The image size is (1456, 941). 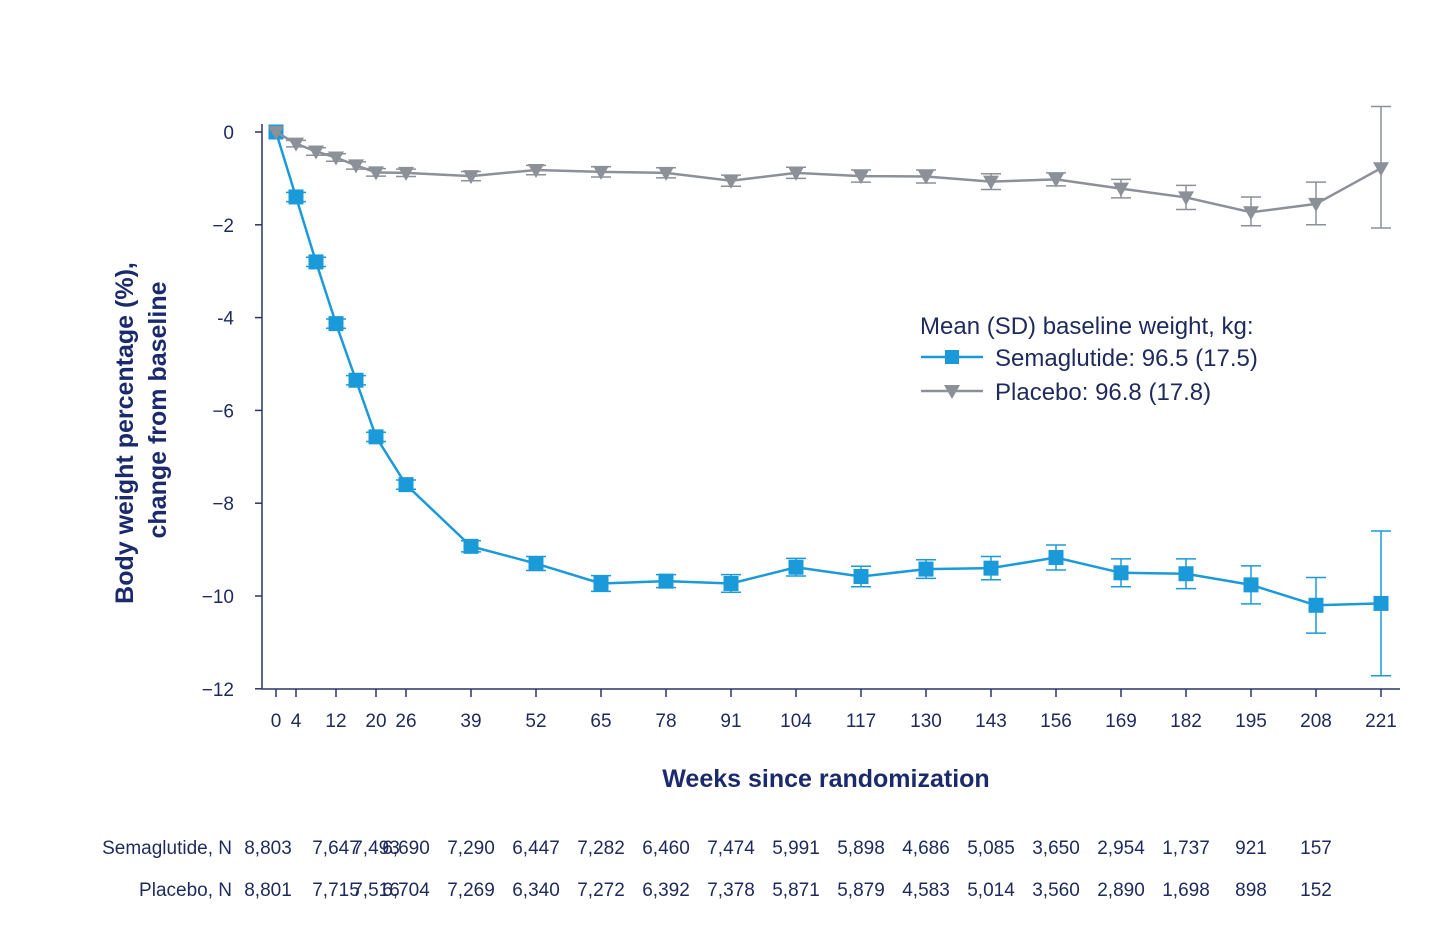 I want to click on n-at-risk-value: 6,340, so click(x=536, y=890).